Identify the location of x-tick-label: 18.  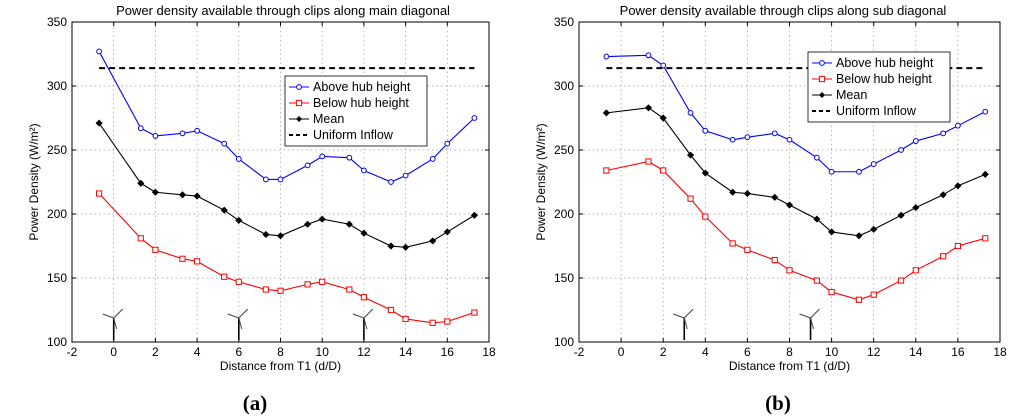
(489, 352).